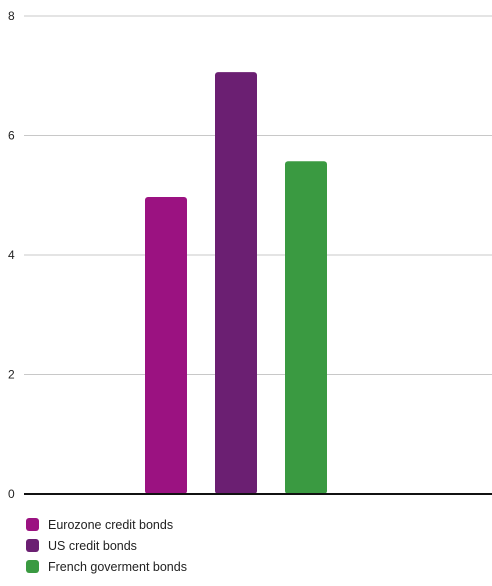 This screenshot has height=586, width=492. What do you see at coordinates (117, 566) in the screenshot?
I see `legend-label: French goverment bonds` at bounding box center [117, 566].